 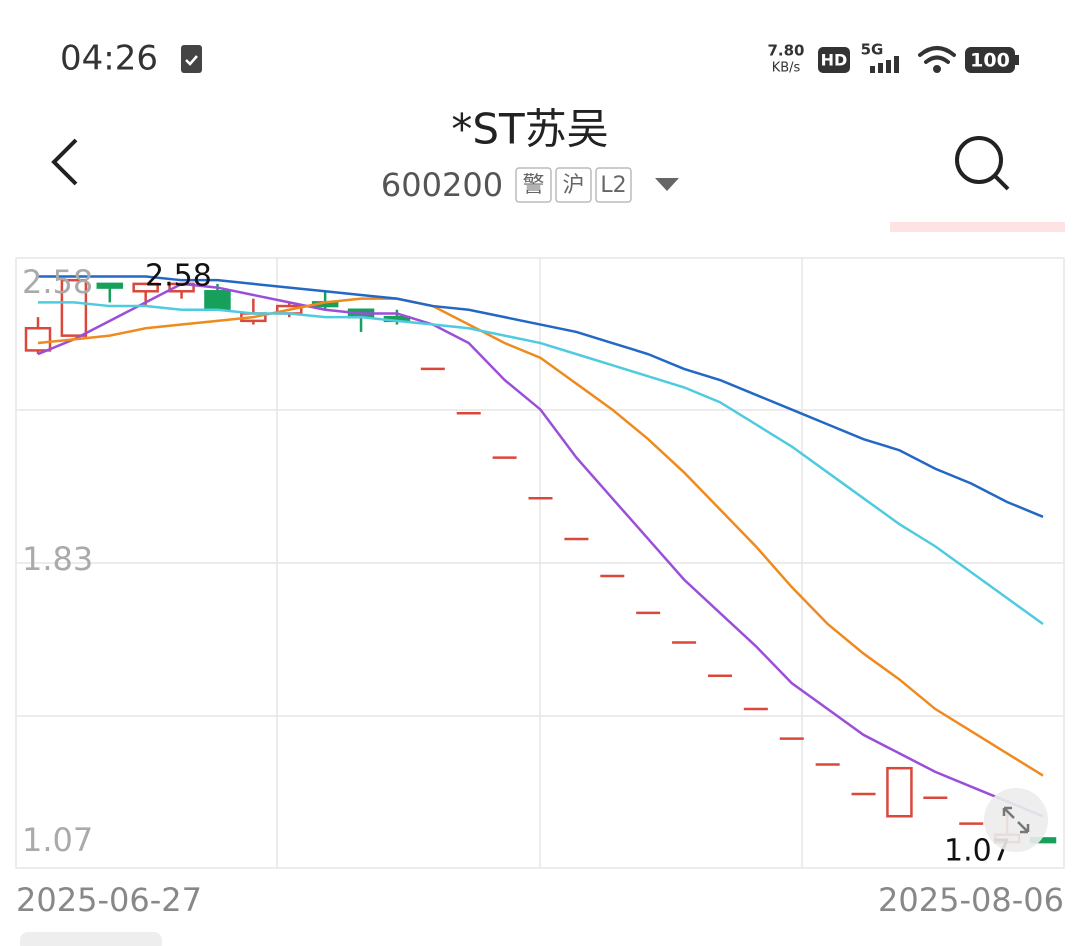 I want to click on badges: 警沪 L2, so click(x=573, y=185).